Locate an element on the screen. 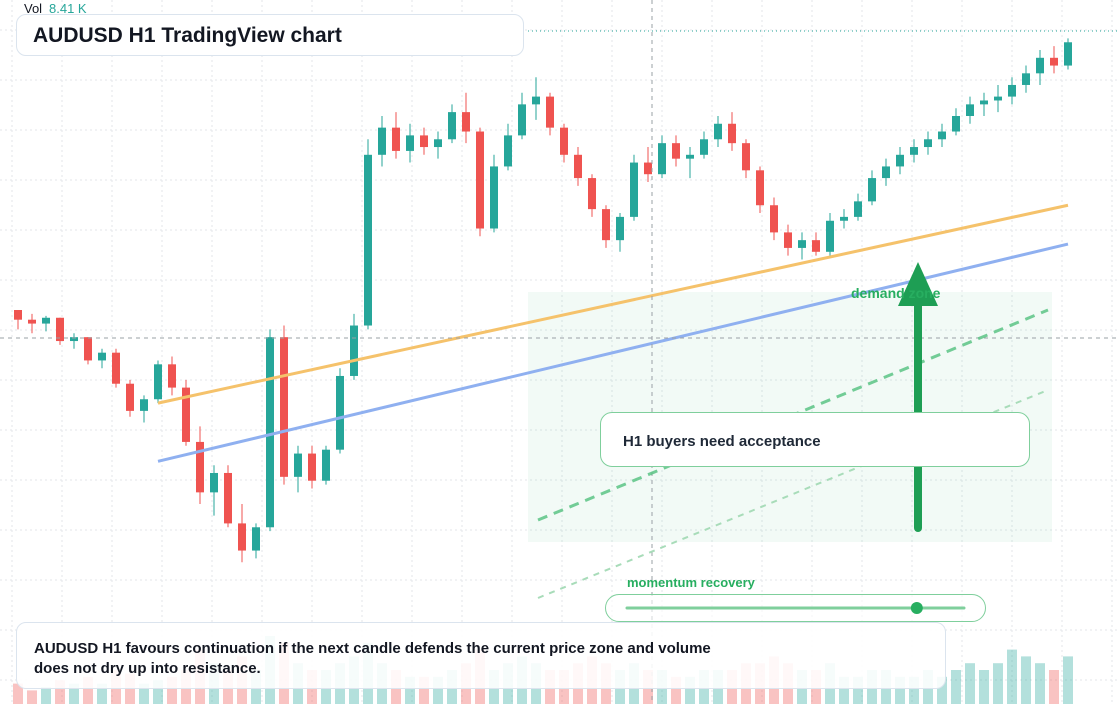 The image size is (1120, 704). demand-zone-label: demand zone is located at coordinates (896, 293).